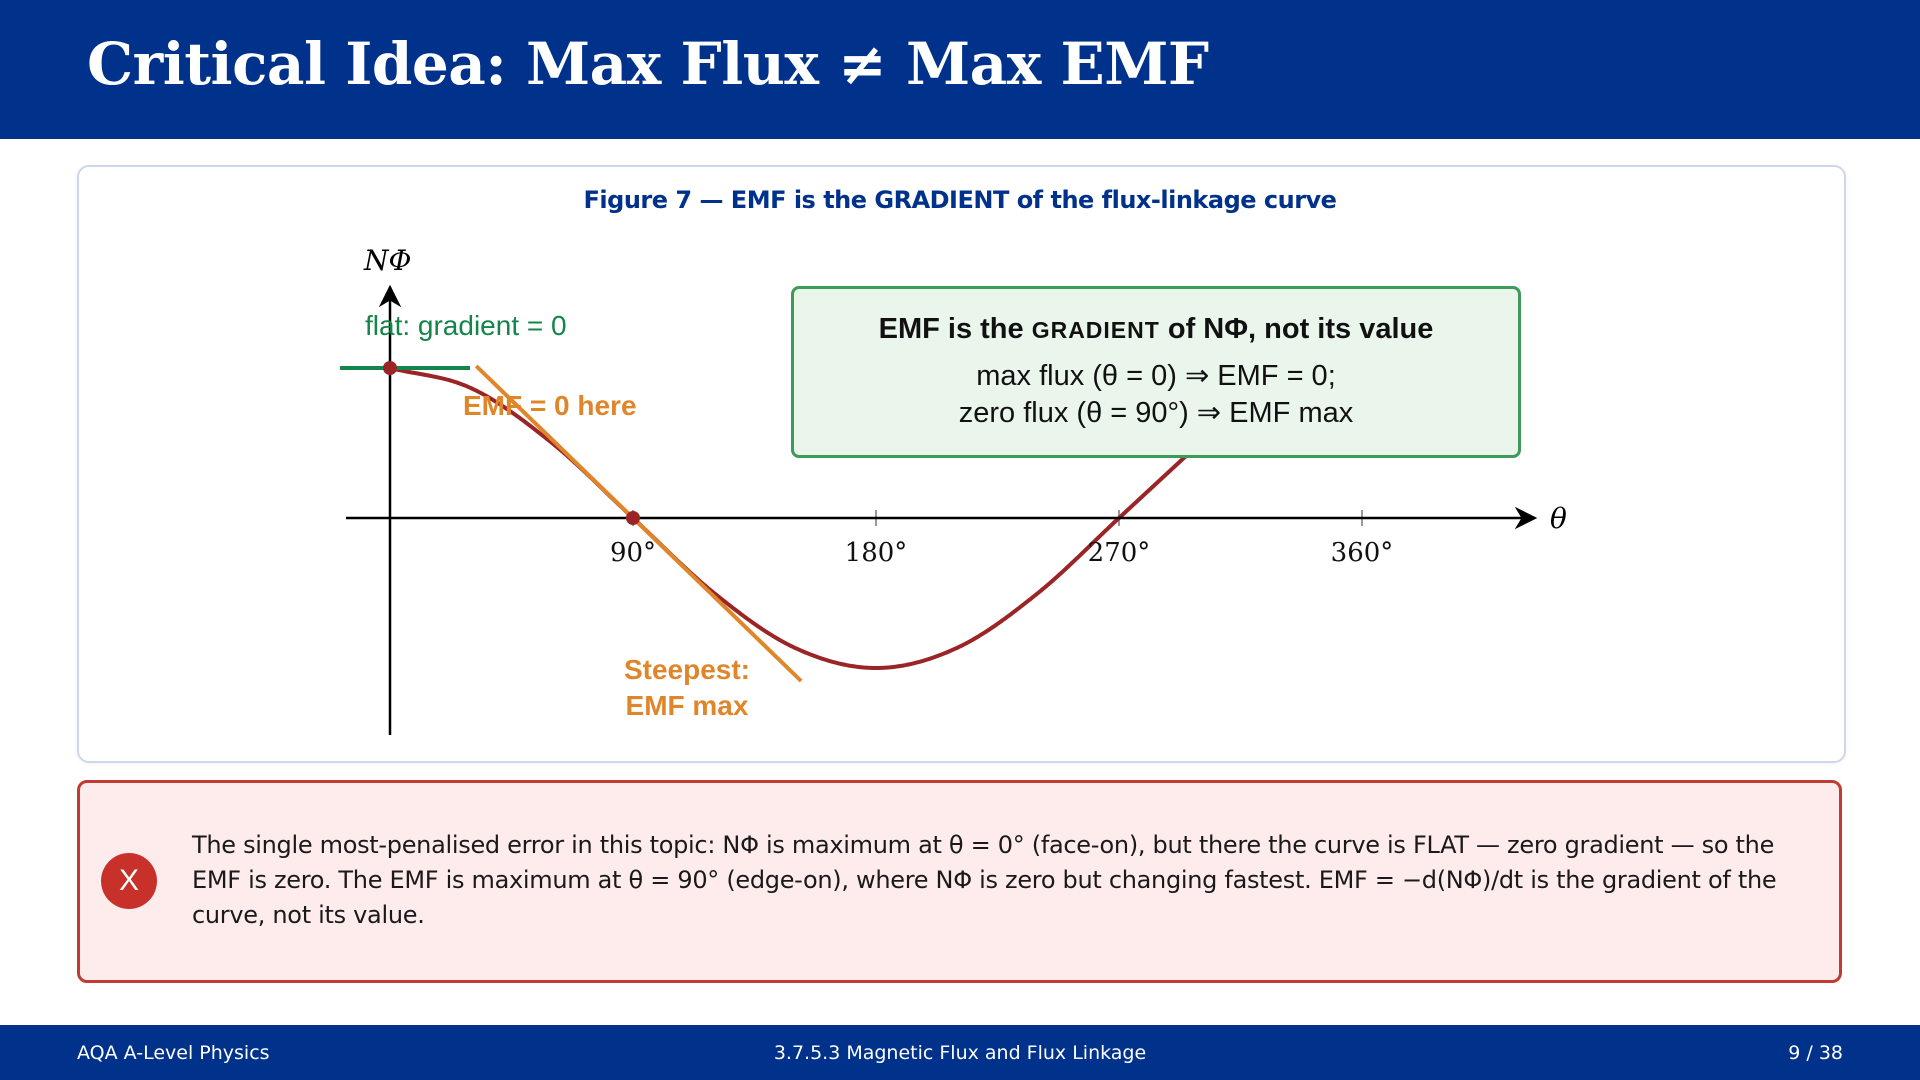  I want to click on steepest-annotation-line1: Steepest:, so click(687, 669).